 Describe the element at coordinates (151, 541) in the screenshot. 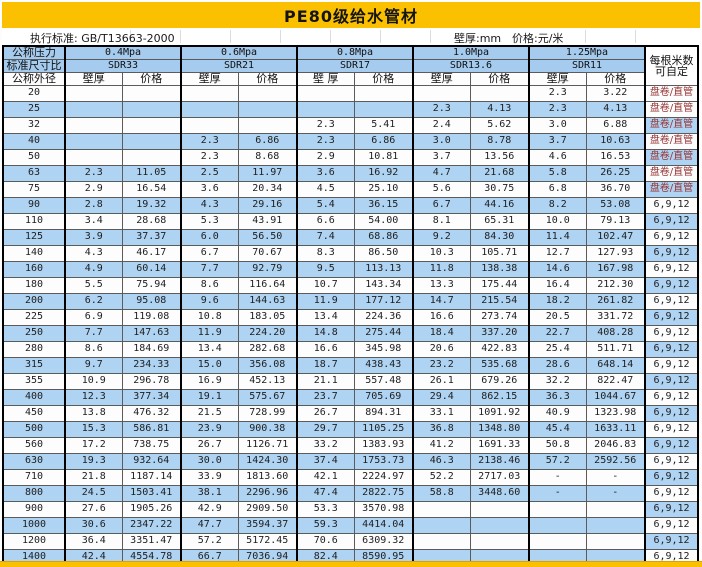

I see `cell-price: 3351.47` at that location.